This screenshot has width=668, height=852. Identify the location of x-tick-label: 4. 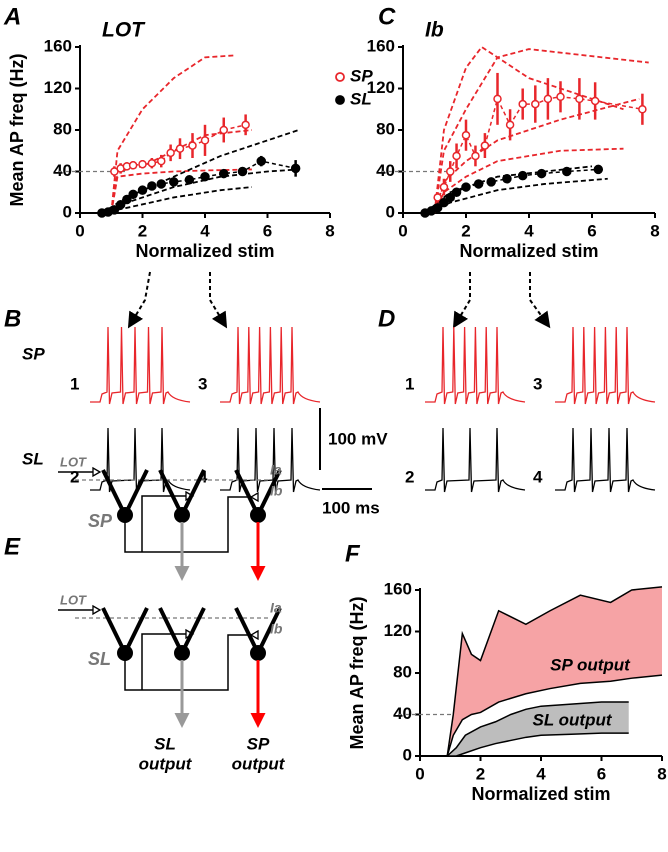
(529, 230).